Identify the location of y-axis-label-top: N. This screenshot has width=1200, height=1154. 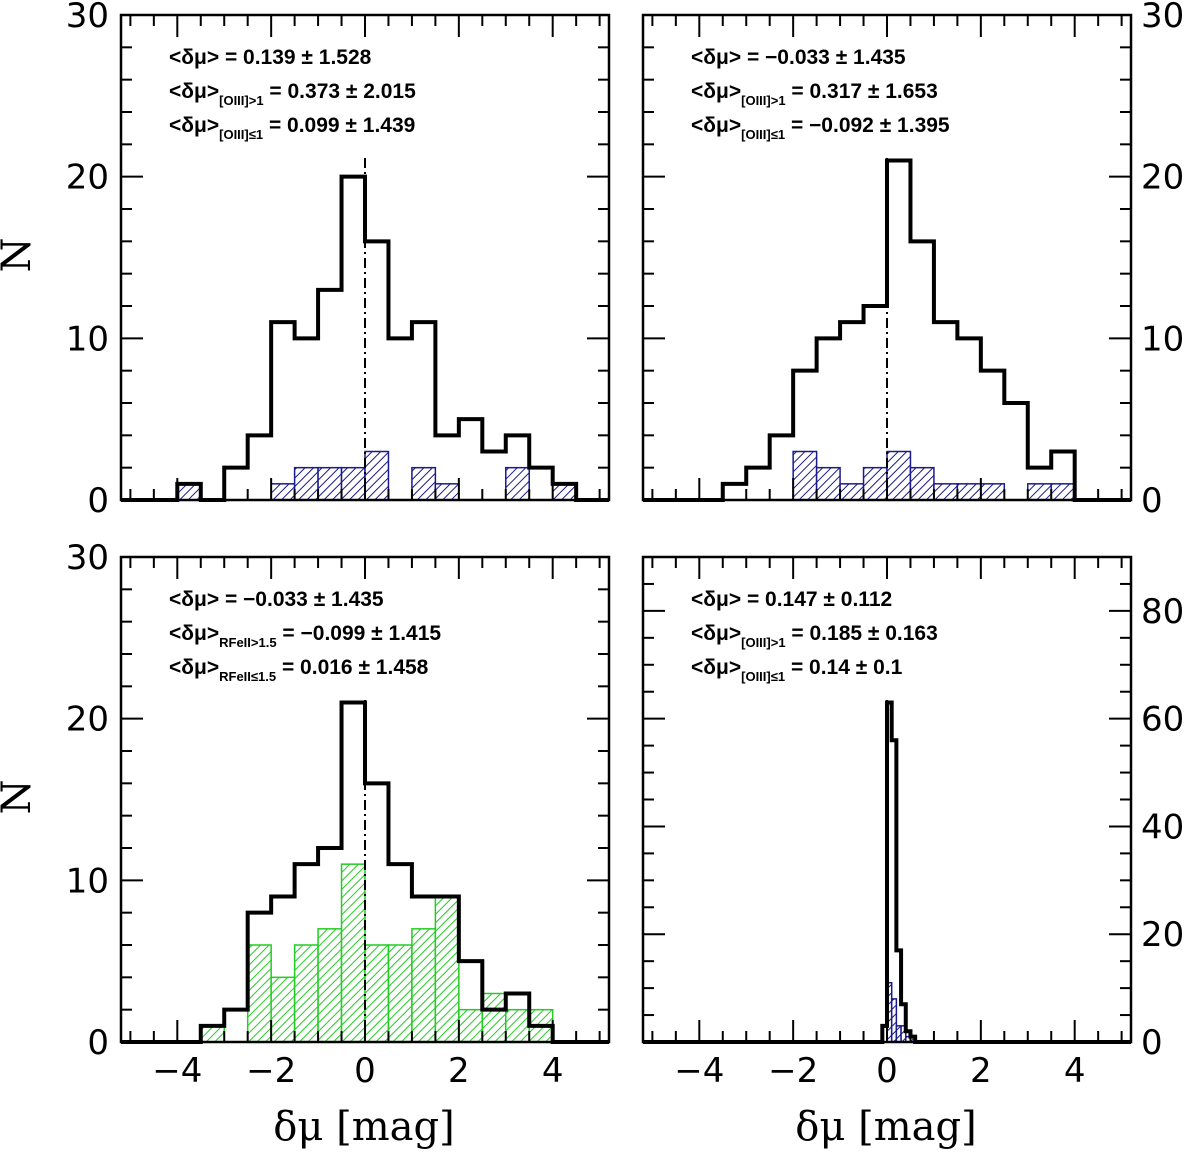
(20, 255).